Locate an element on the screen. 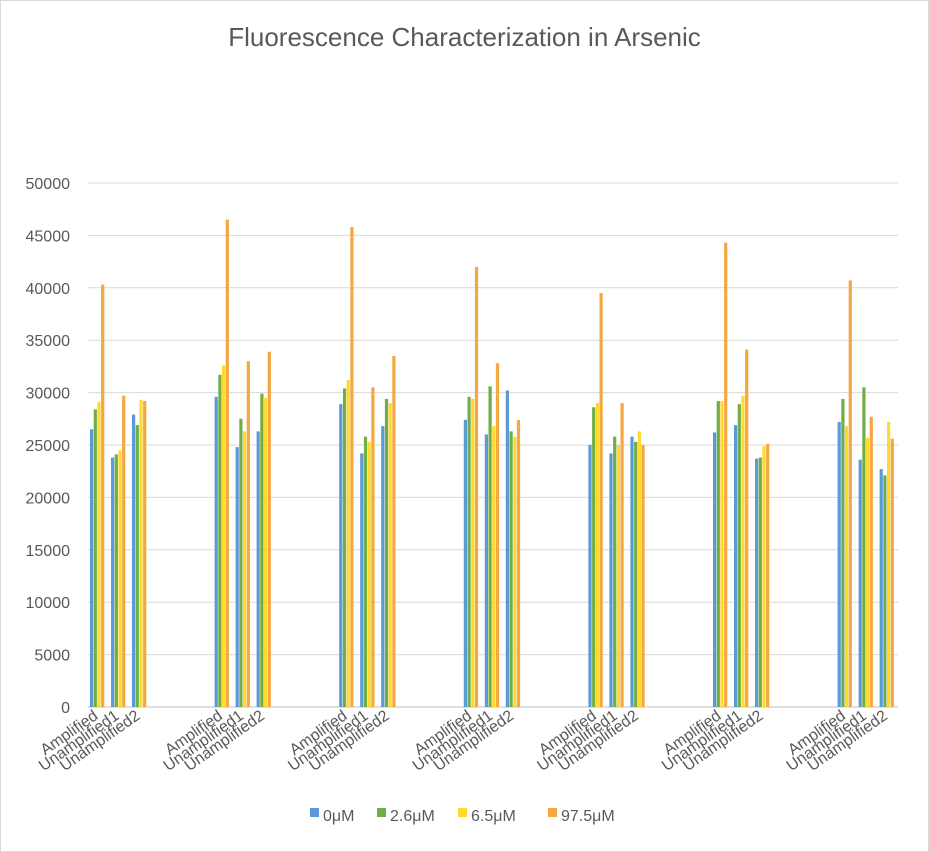 The width and height of the screenshot is (929, 852). bar-g3-unamplified2-s1 is located at coordinates (383, 566).